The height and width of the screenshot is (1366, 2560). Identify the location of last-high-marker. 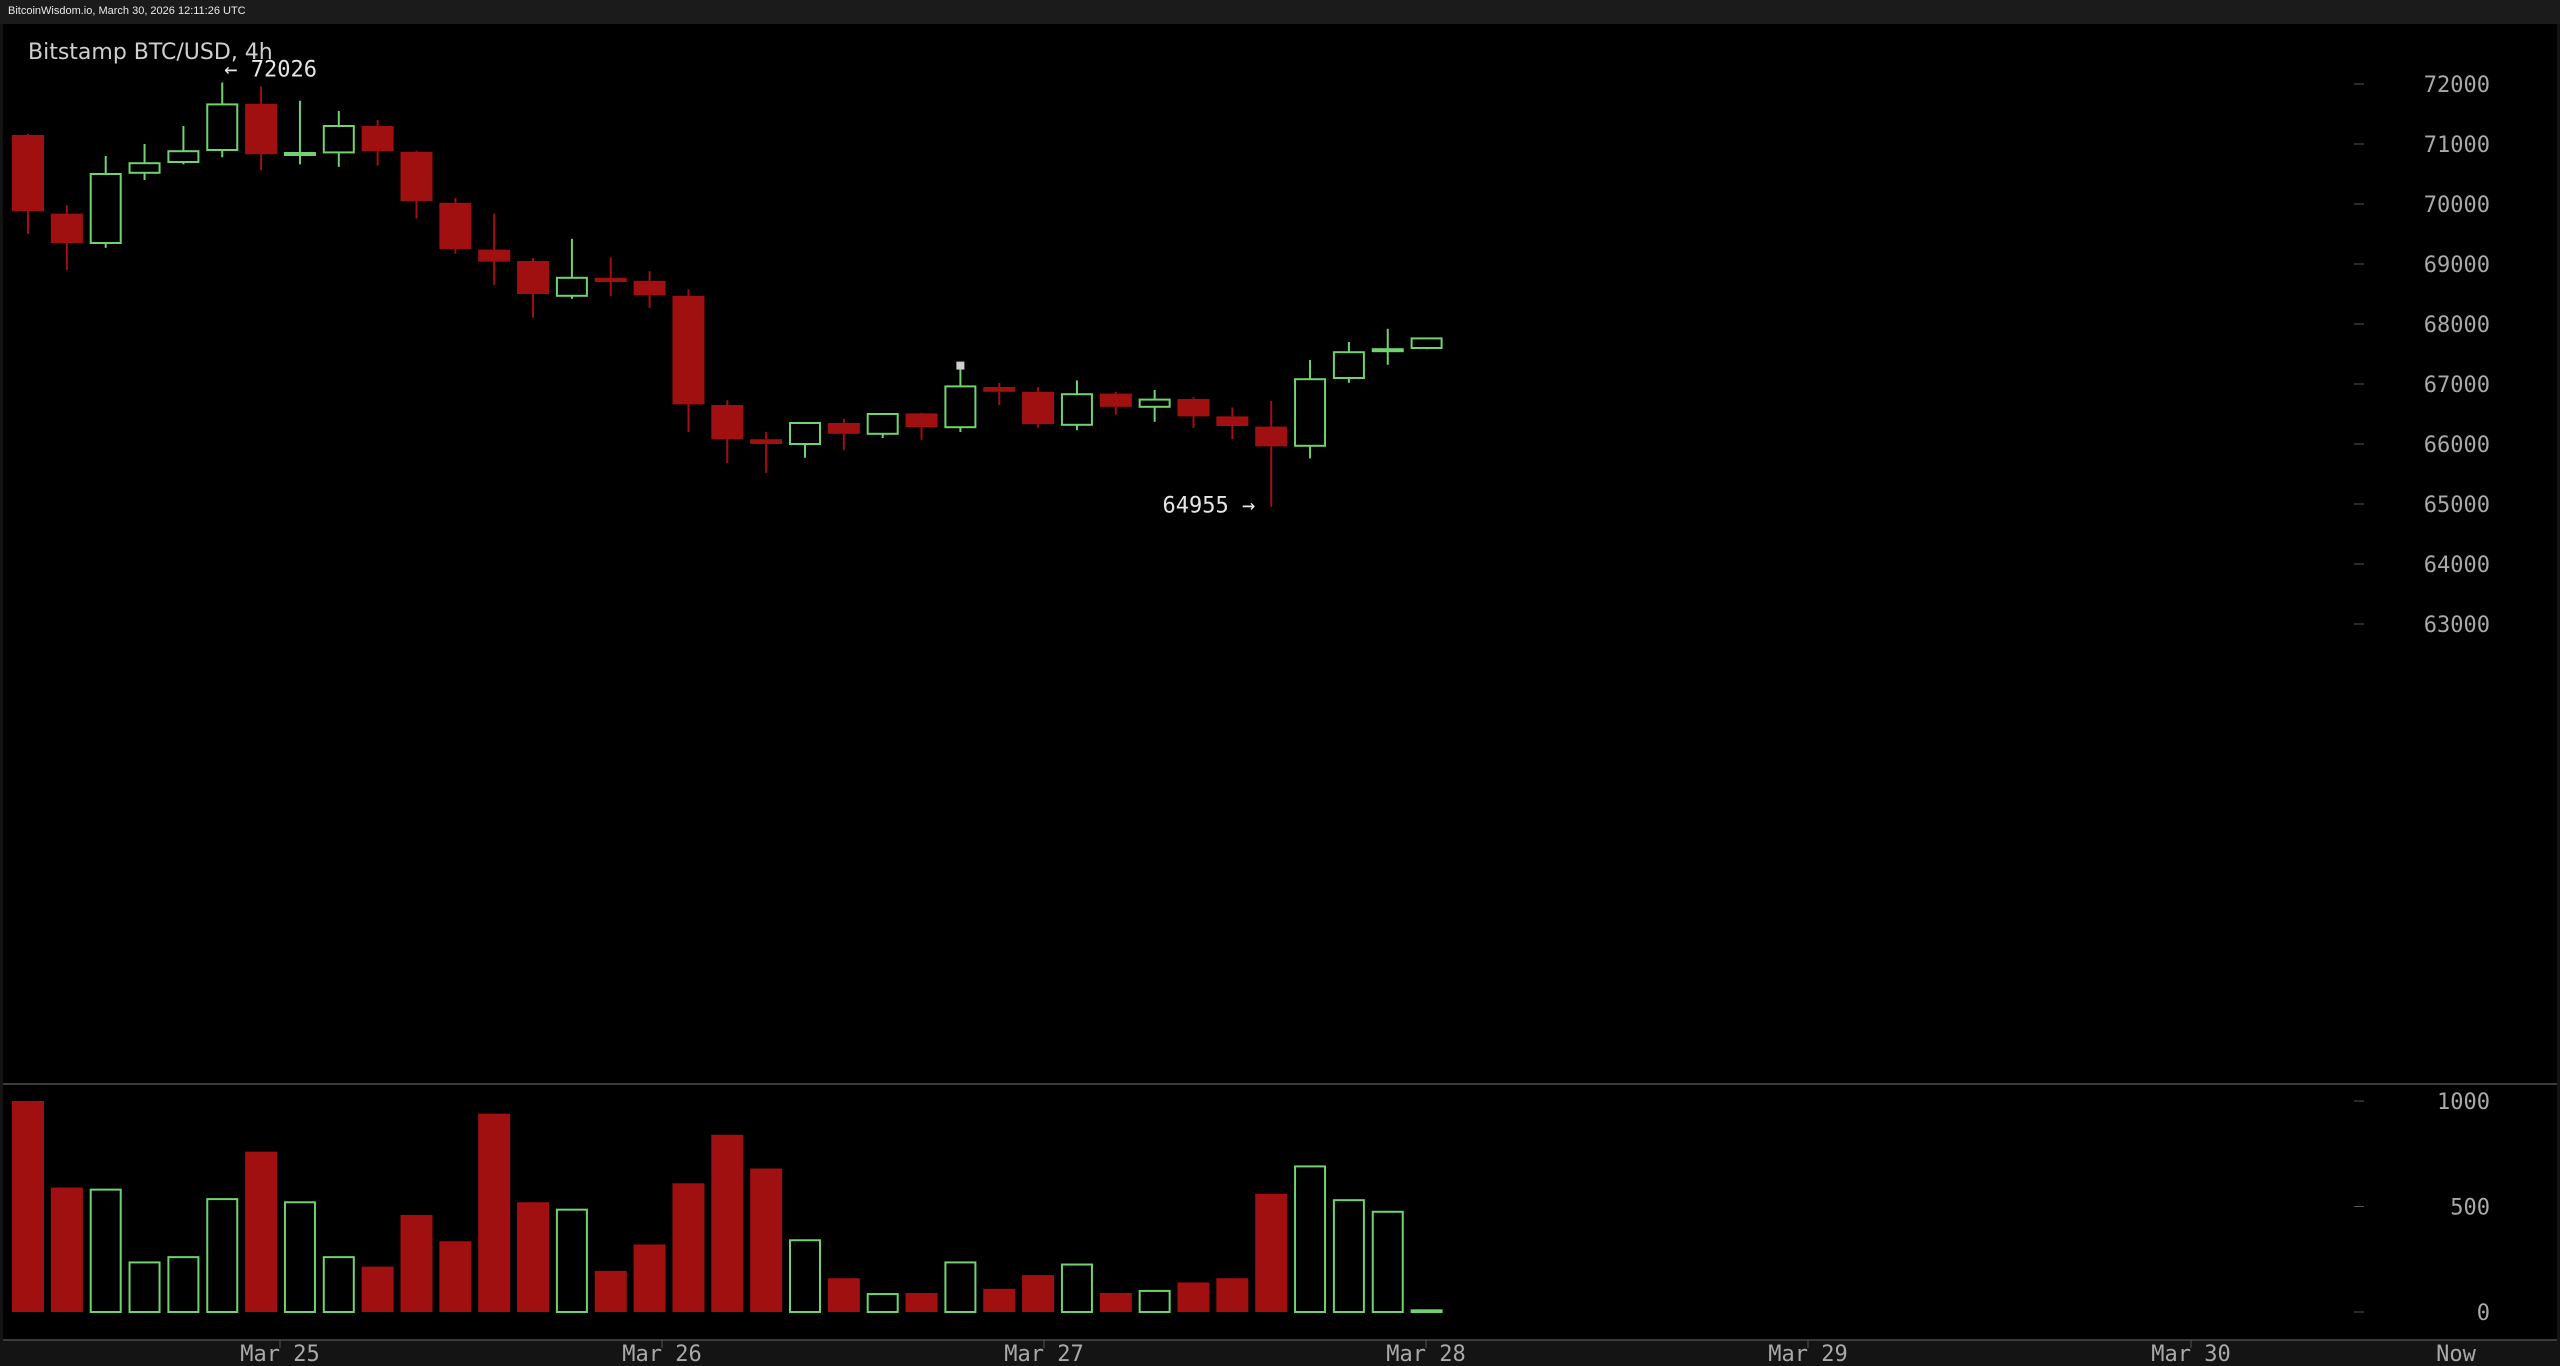
(960, 365).